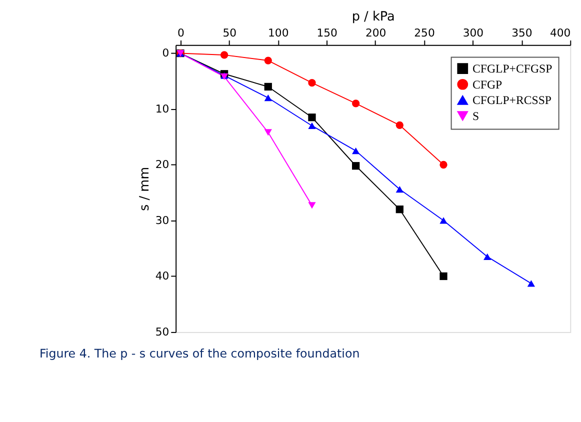 The image size is (581, 422). What do you see at coordinates (512, 100) in the screenshot?
I see `legend-label: CFGLP+RCSSP` at bounding box center [512, 100].